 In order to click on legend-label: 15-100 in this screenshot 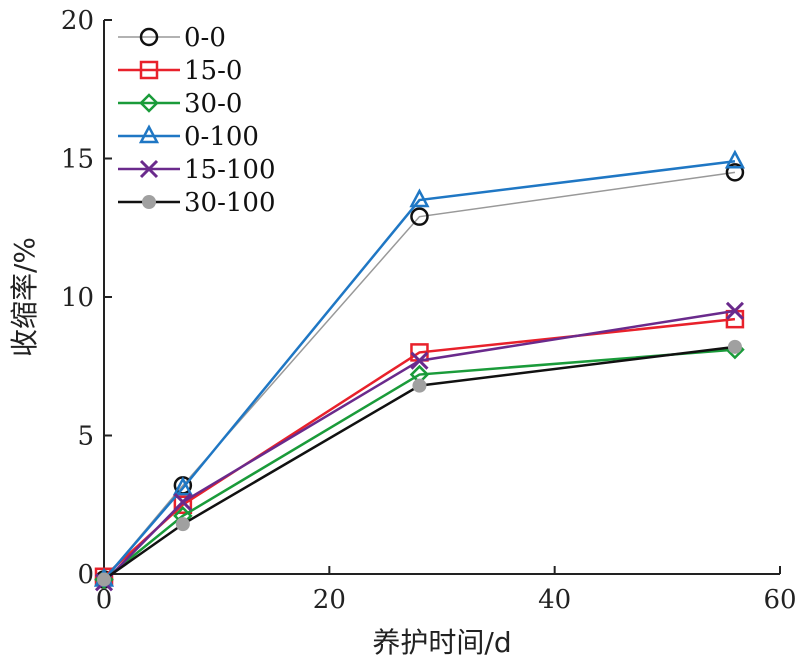, I will do `click(230, 170)`.